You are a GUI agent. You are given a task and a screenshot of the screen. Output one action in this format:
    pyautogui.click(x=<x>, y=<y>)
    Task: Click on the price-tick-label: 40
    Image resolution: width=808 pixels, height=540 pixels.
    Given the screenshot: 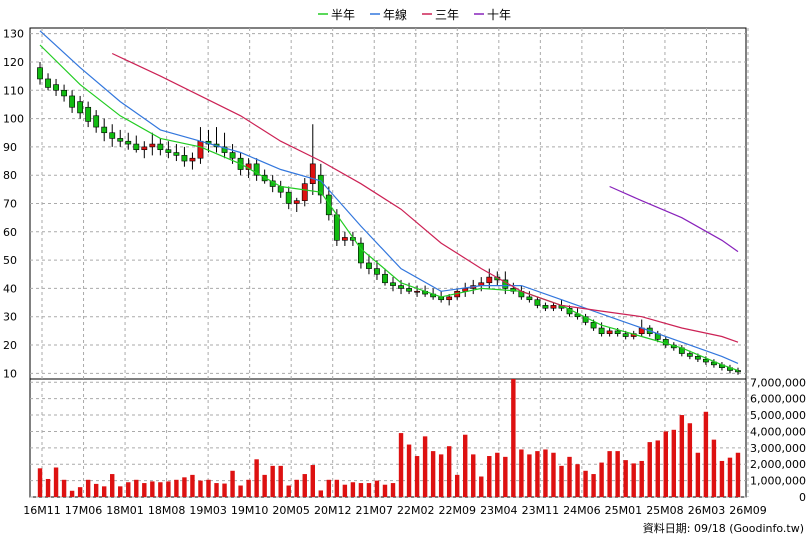 What is the action you would take?
    pyautogui.click(x=10, y=288)
    